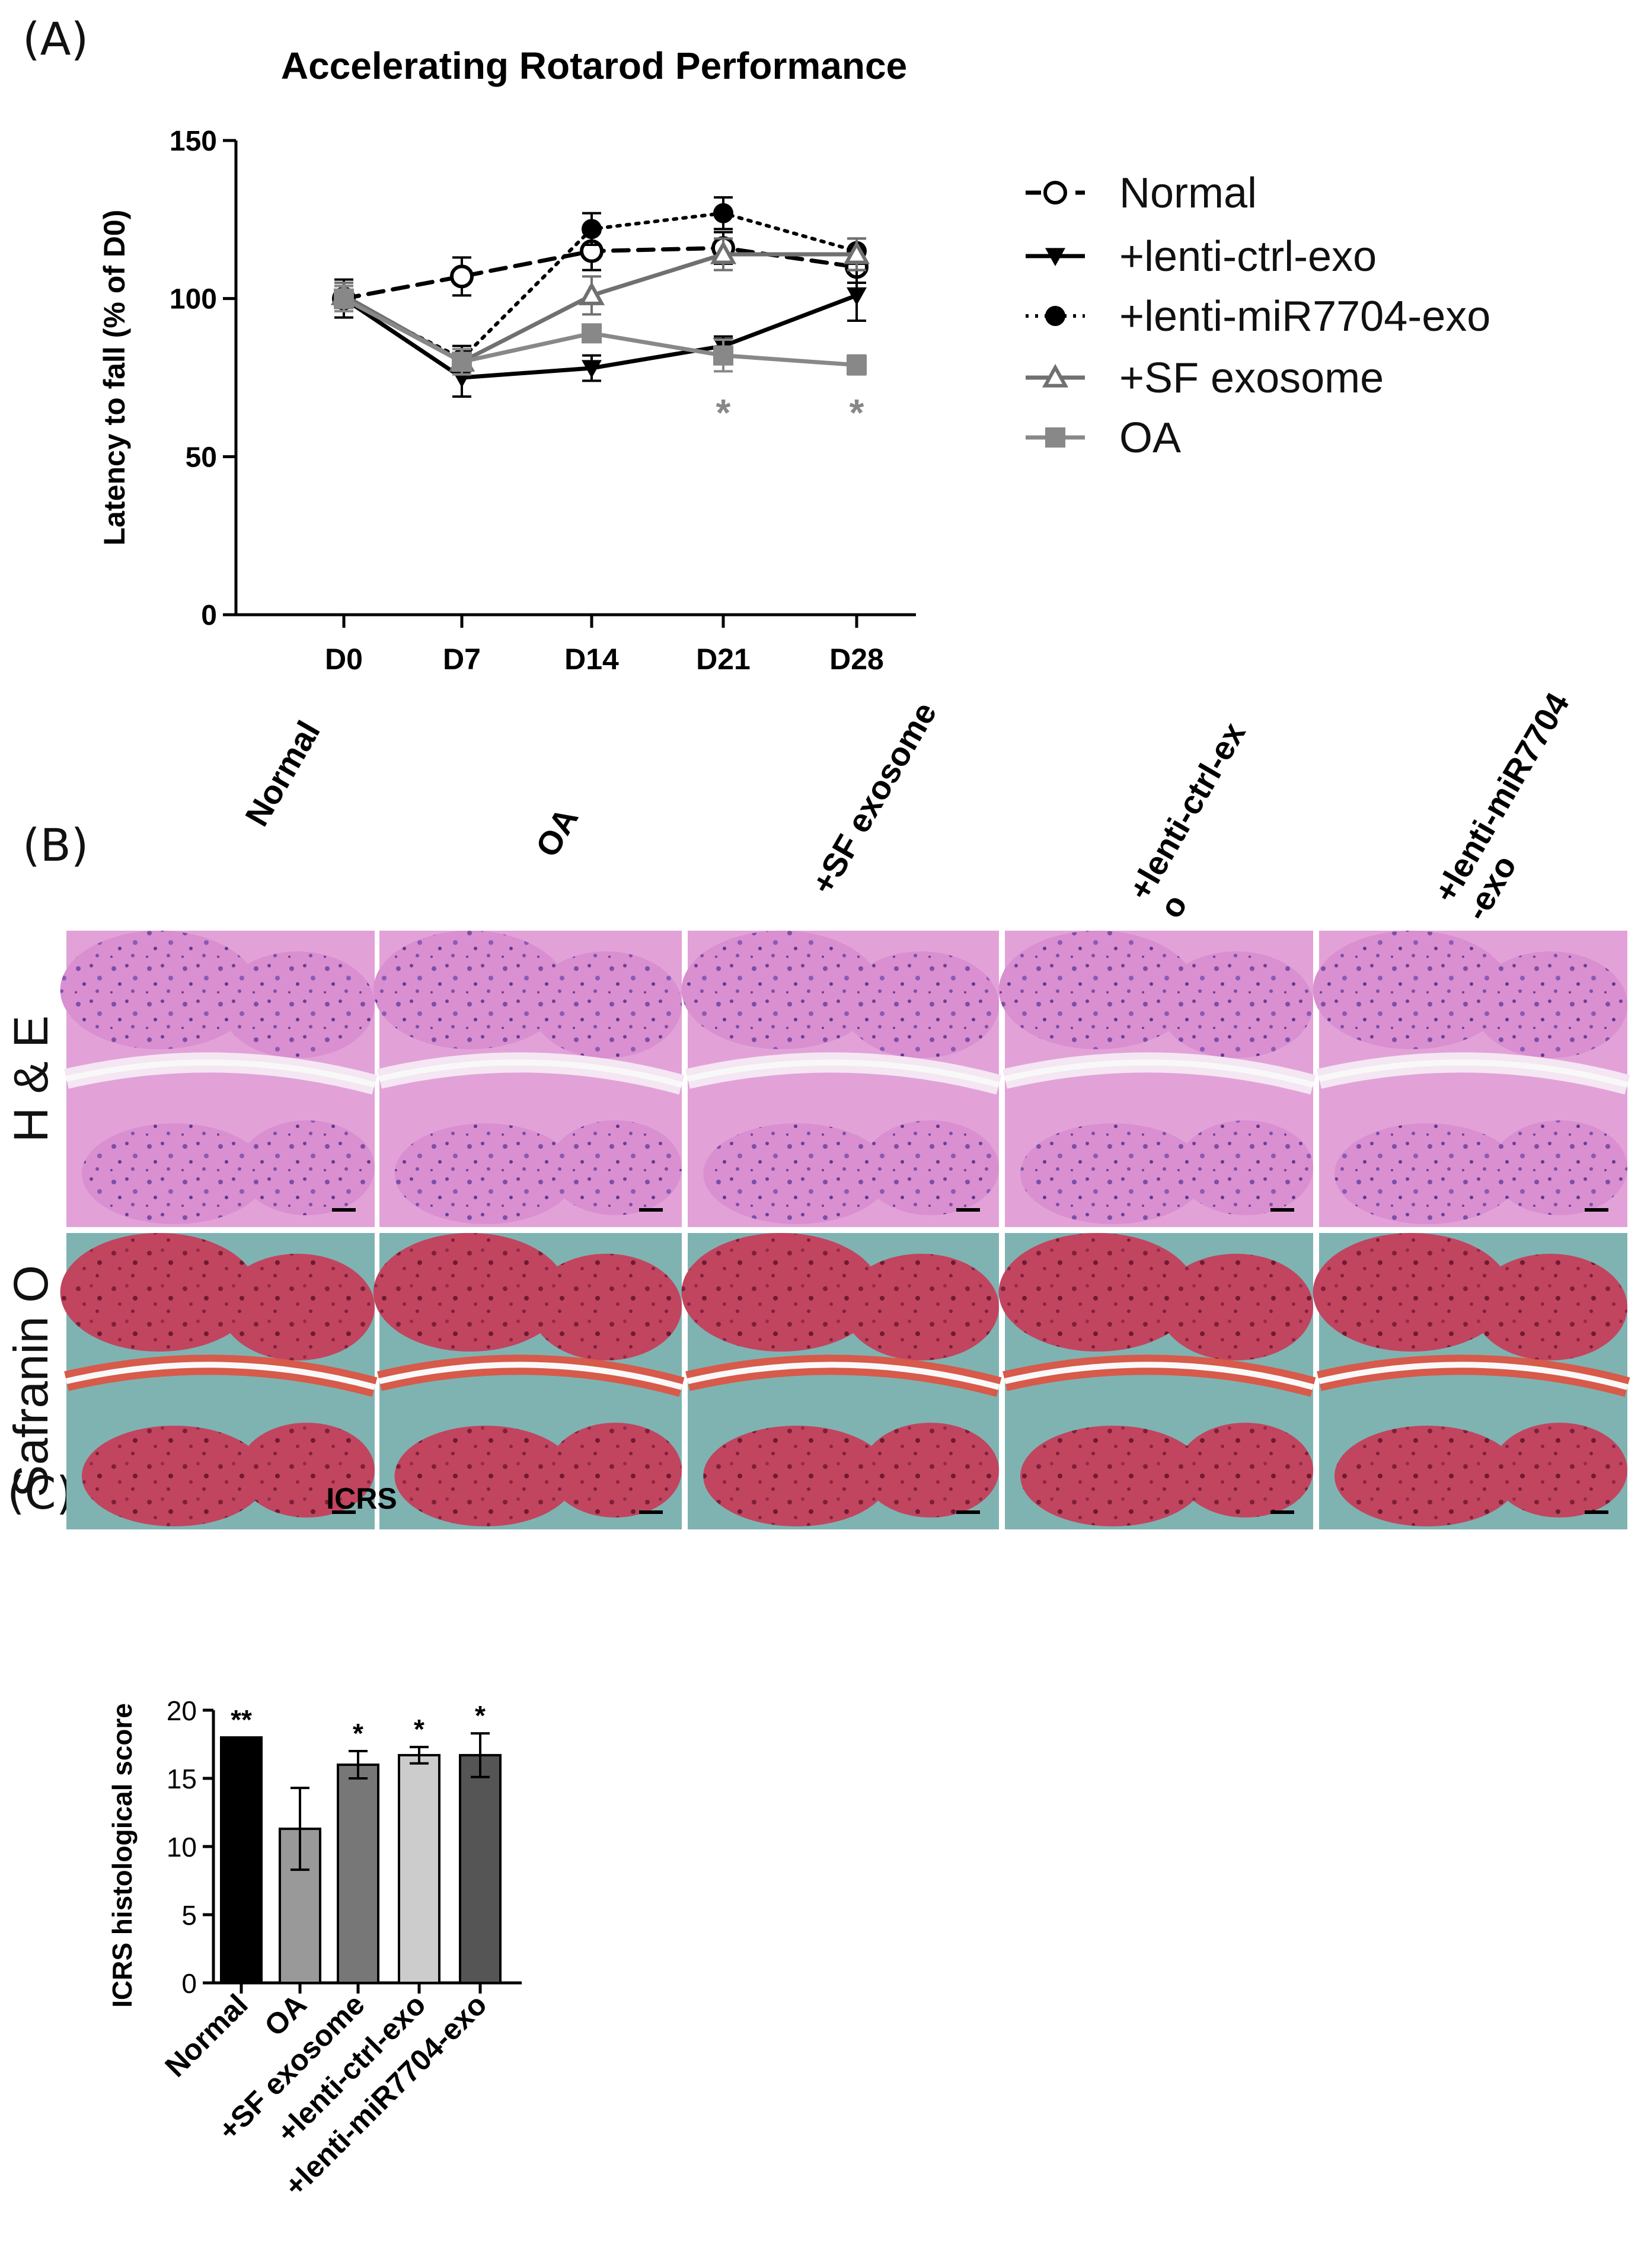  I want to click on legend-item: +lenti-ctrl-exo, so click(1201, 256).